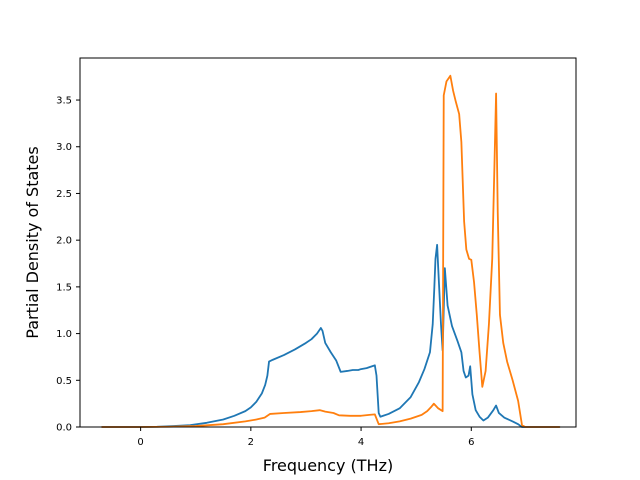 The height and width of the screenshot is (480, 640). I want to click on x-tick-label: 0, so click(140, 442).